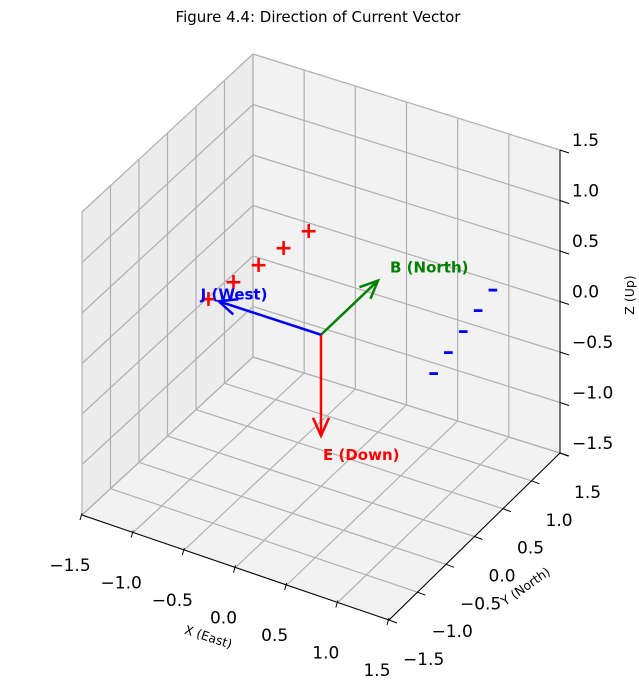 The width and height of the screenshot is (639, 687). I want to click on y-tick-label: 0.0, so click(502, 577).